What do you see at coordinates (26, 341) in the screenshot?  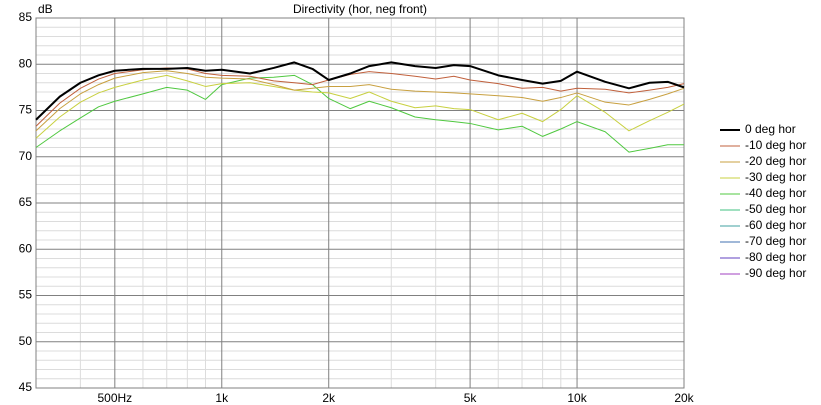 I see `y-tick-label: 50` at bounding box center [26, 341].